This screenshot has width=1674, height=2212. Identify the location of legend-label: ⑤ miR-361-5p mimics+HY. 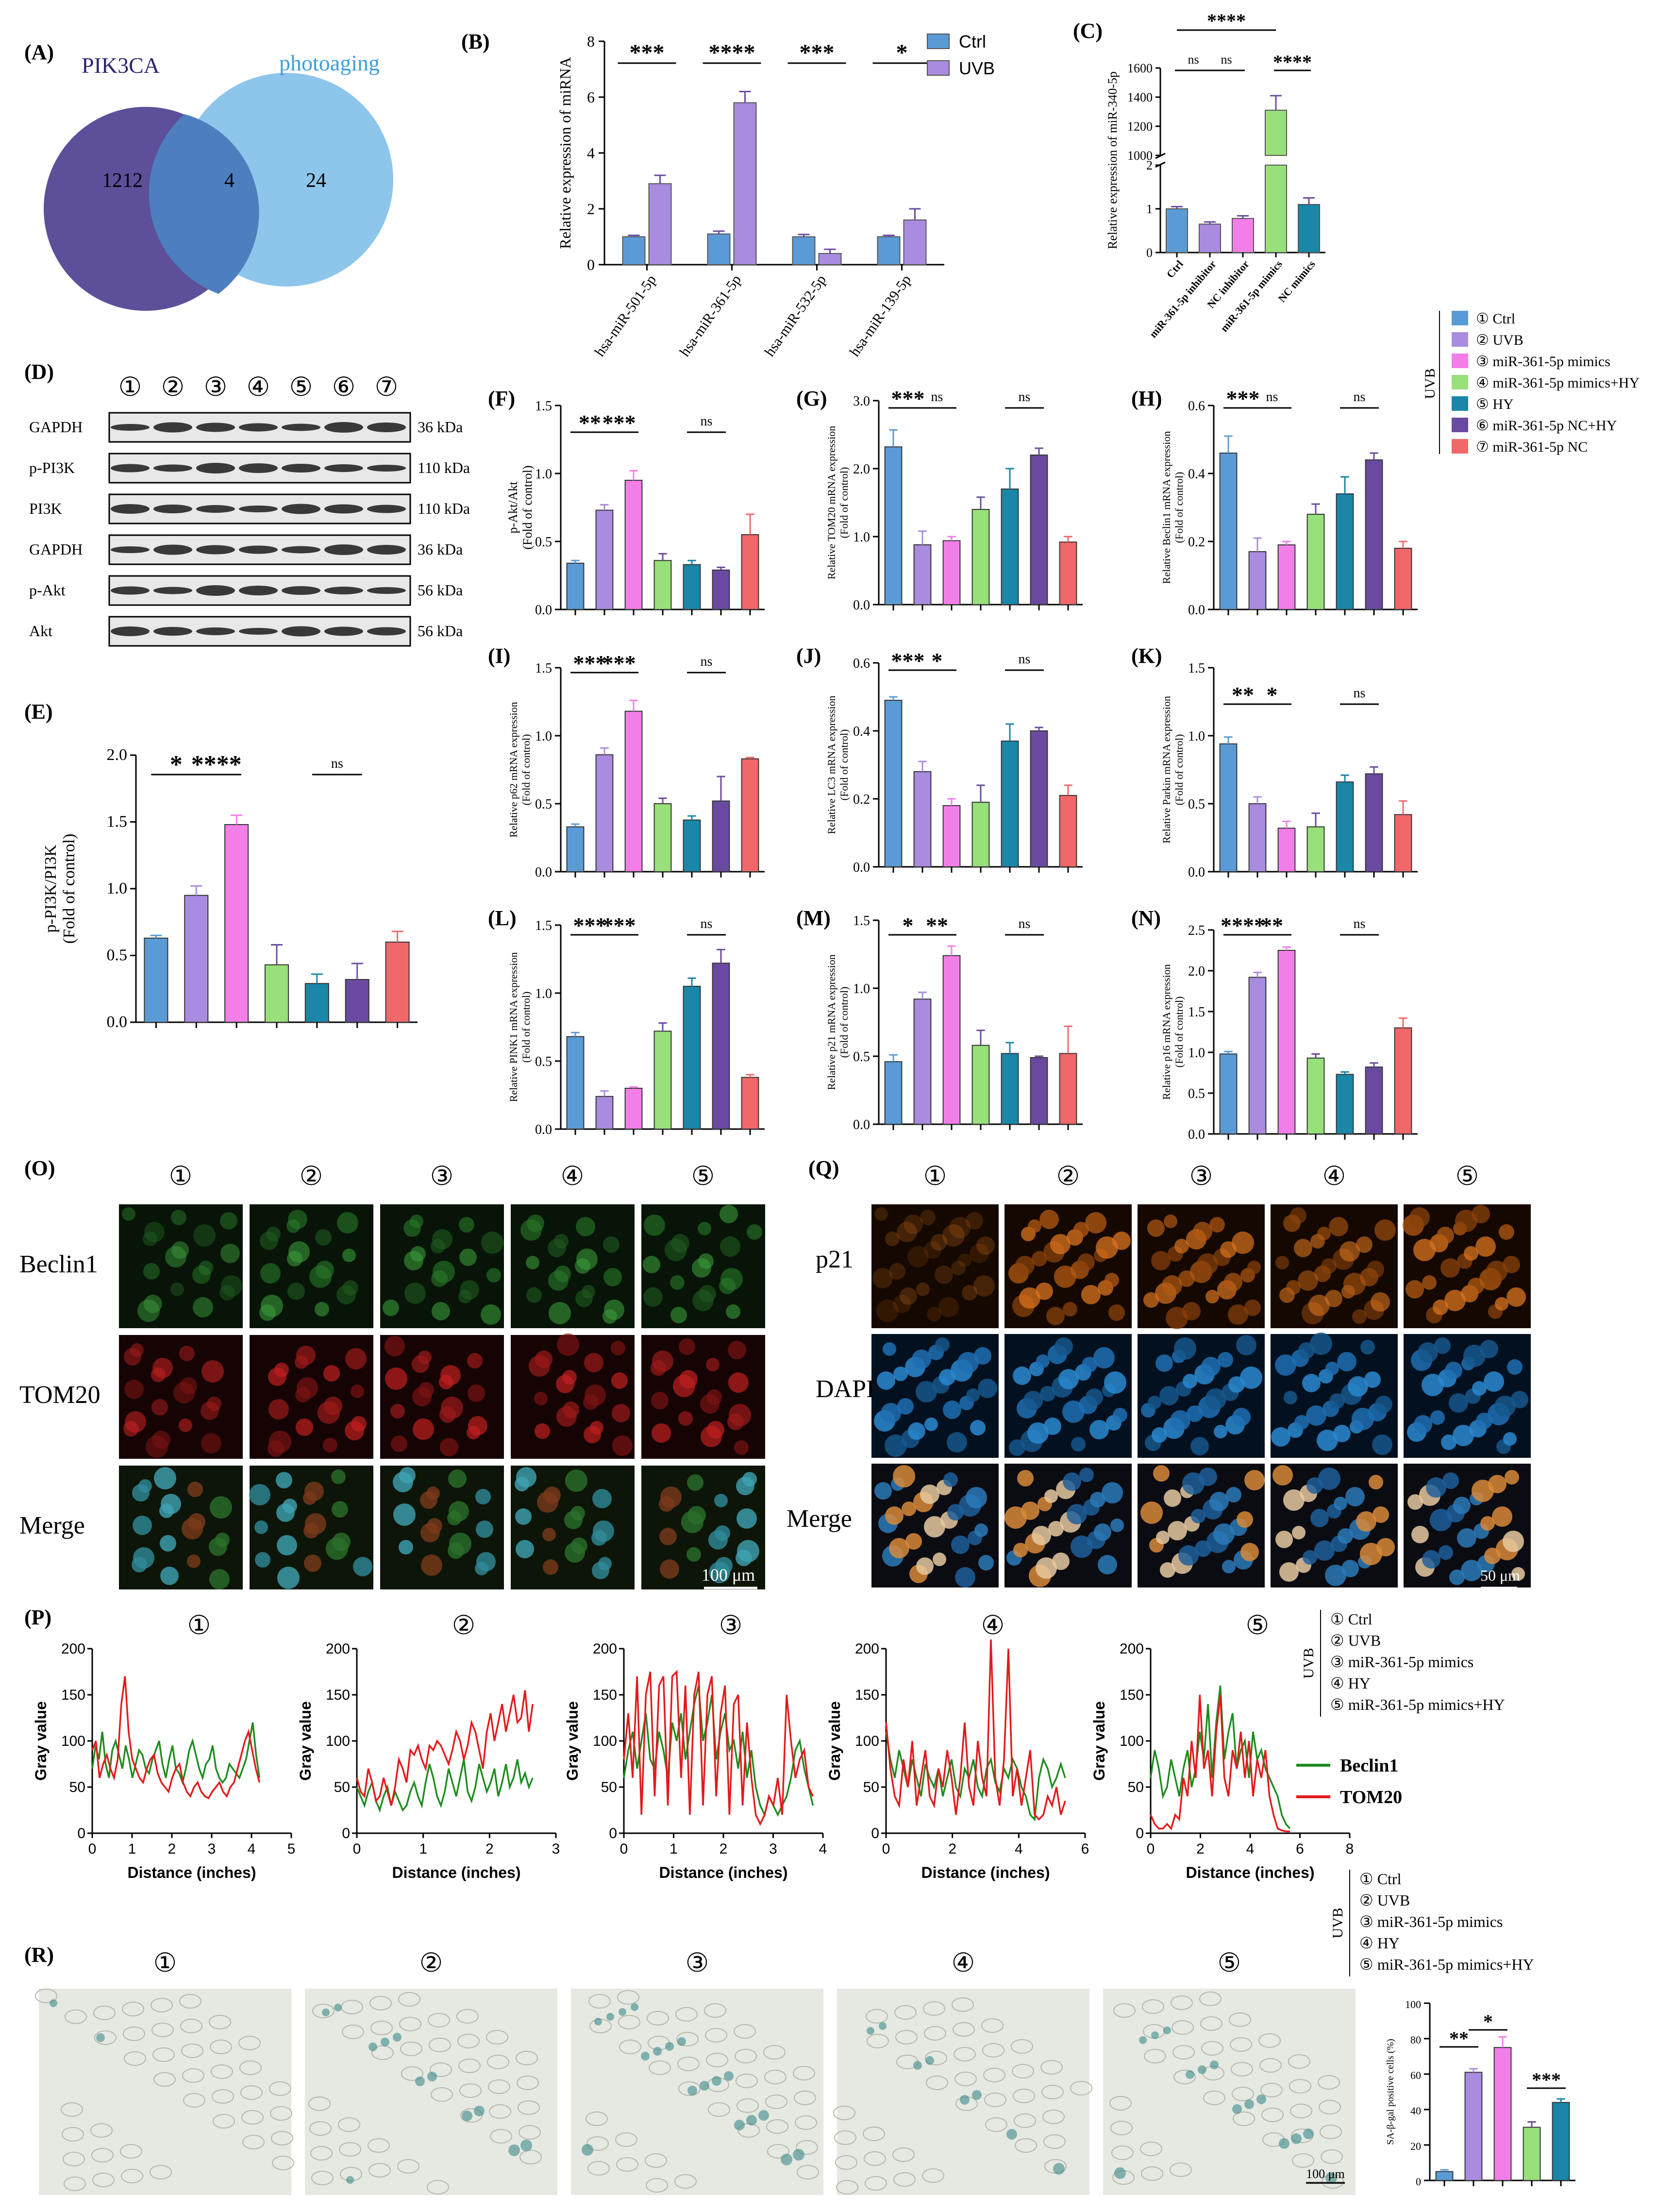
(1446, 1965).